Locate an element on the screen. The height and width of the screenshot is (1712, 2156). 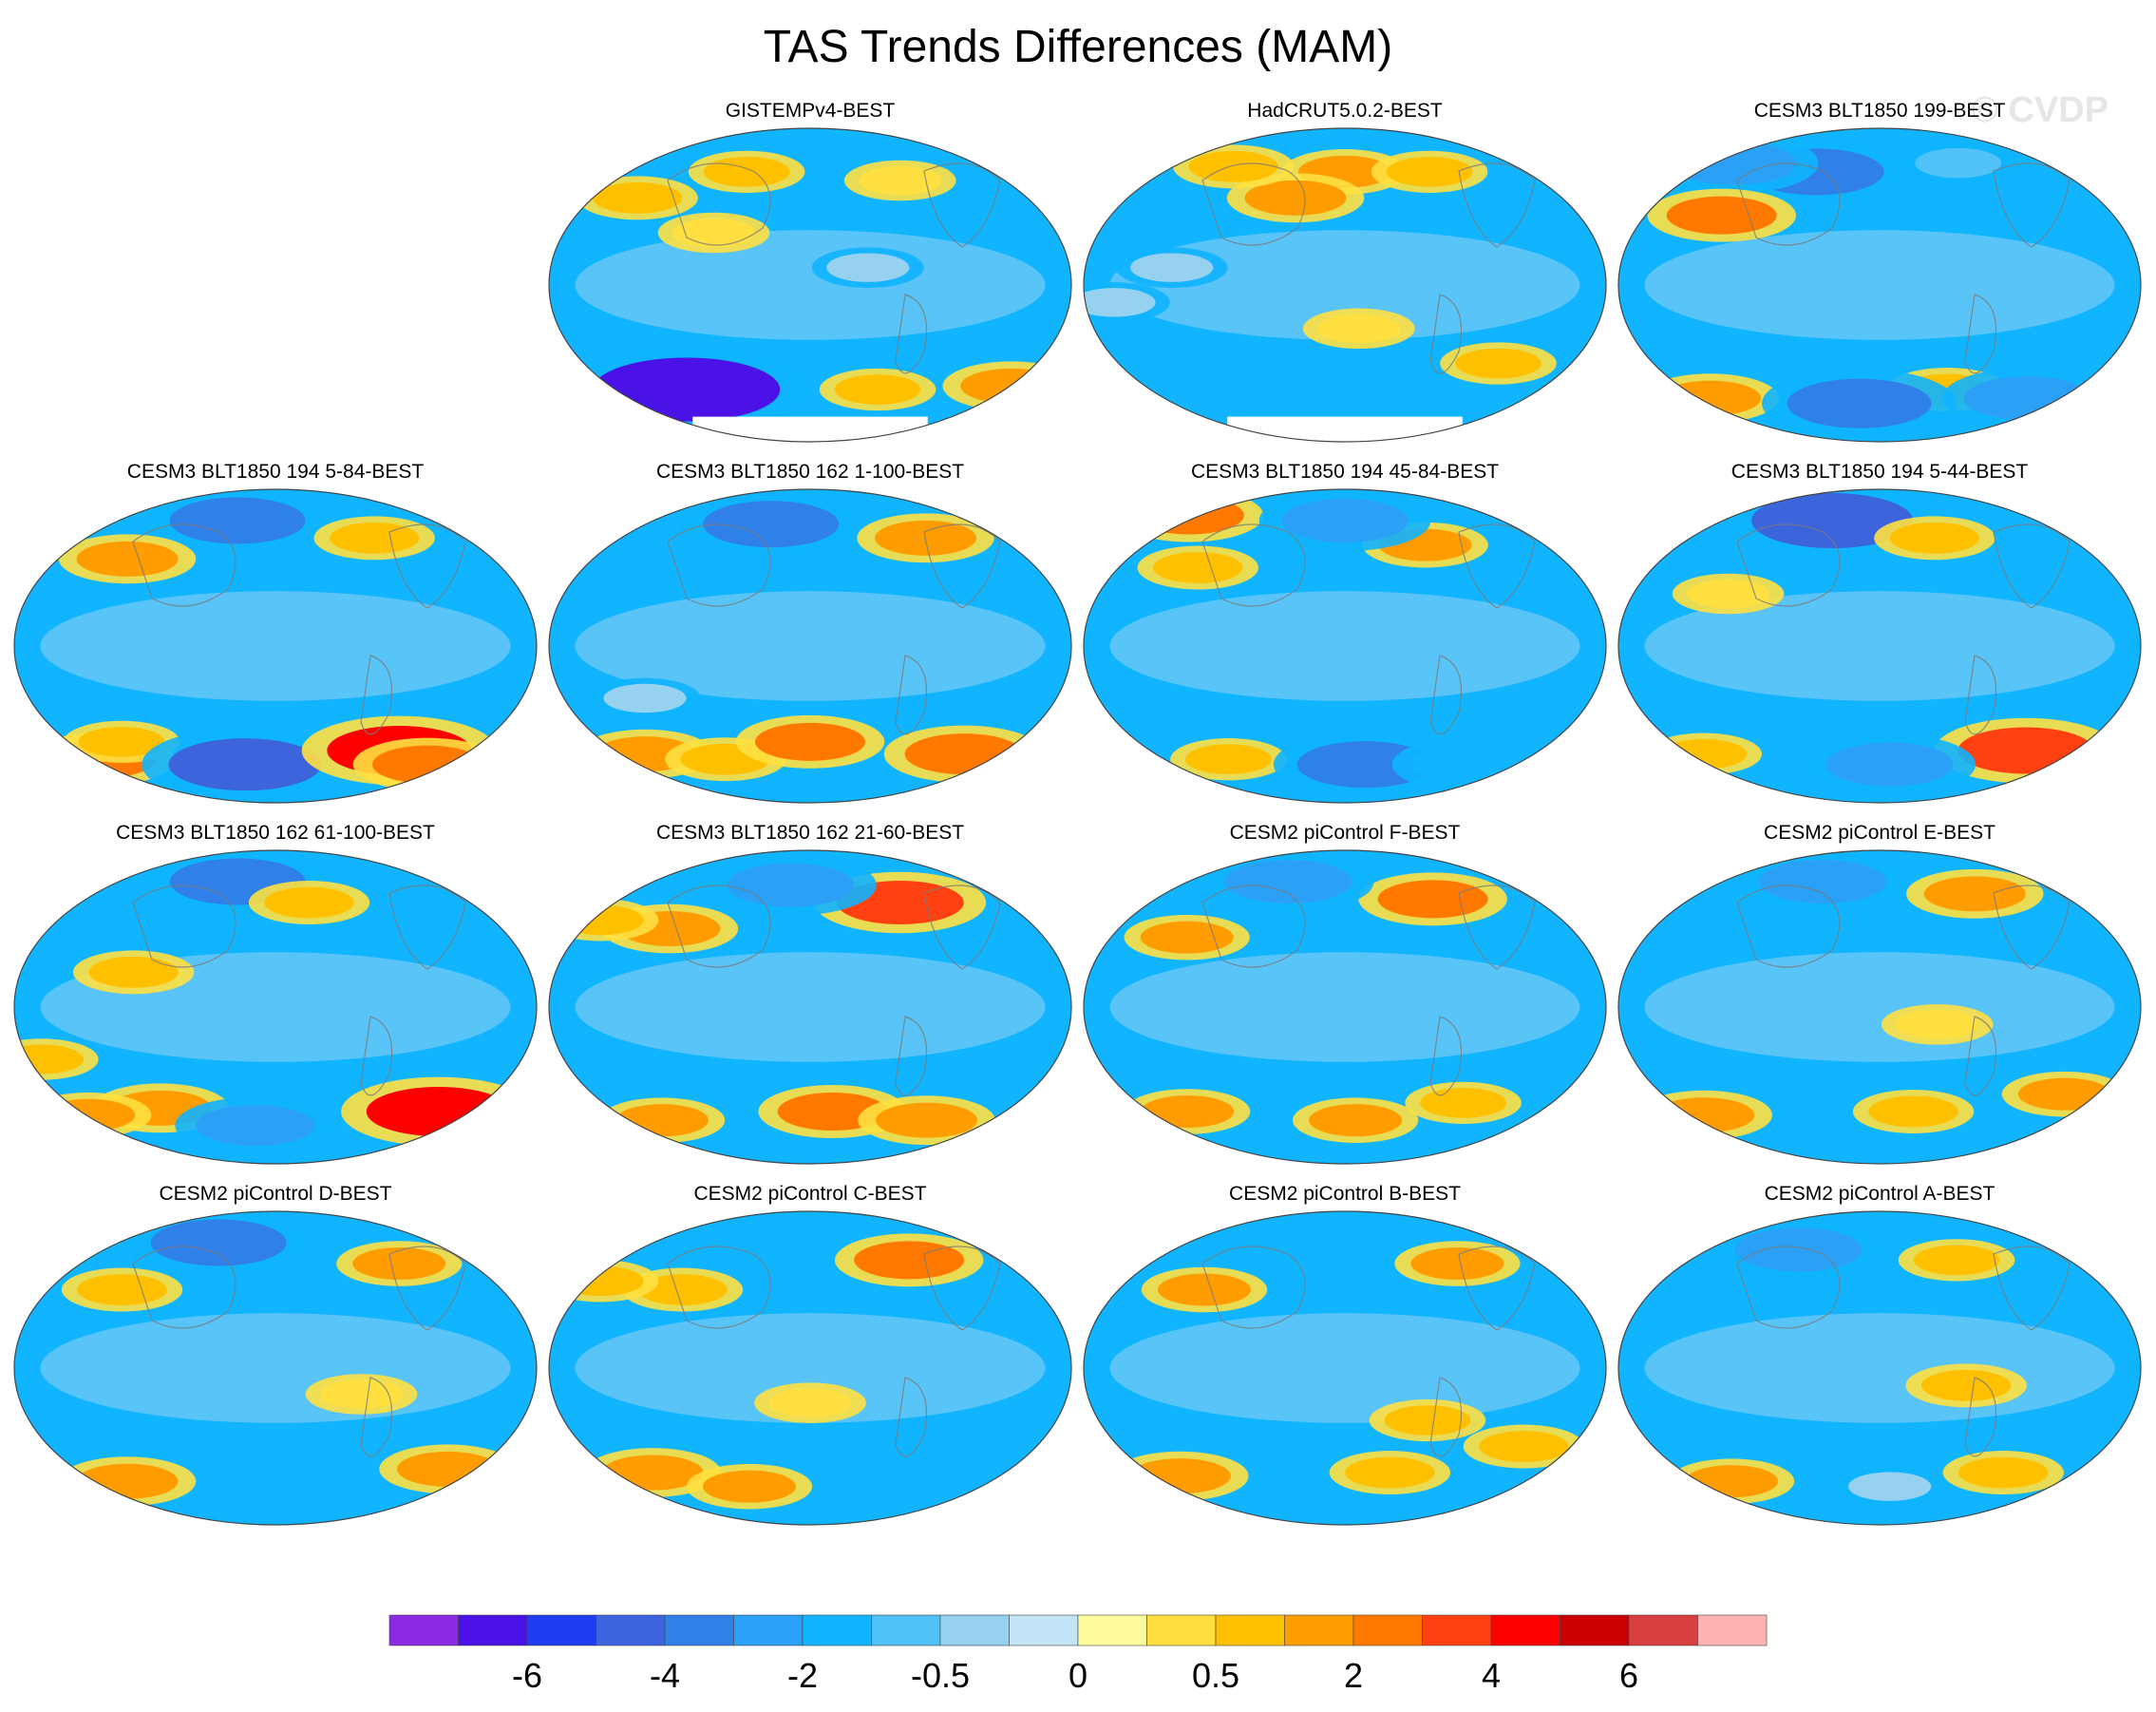
colorbar-tick-label: -6 is located at coordinates (527, 1675).